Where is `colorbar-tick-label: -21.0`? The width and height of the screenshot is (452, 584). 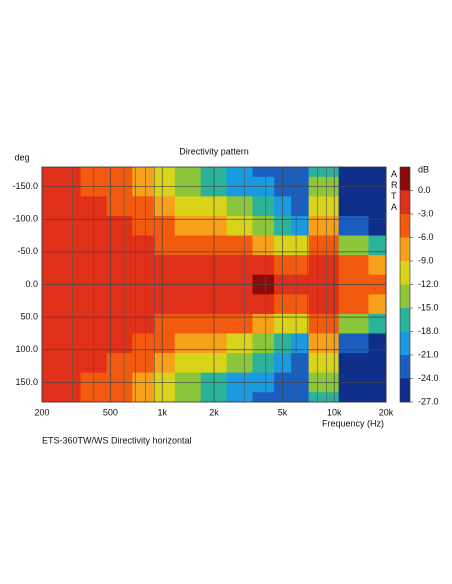 colorbar-tick-label: -21.0 is located at coordinates (428, 354).